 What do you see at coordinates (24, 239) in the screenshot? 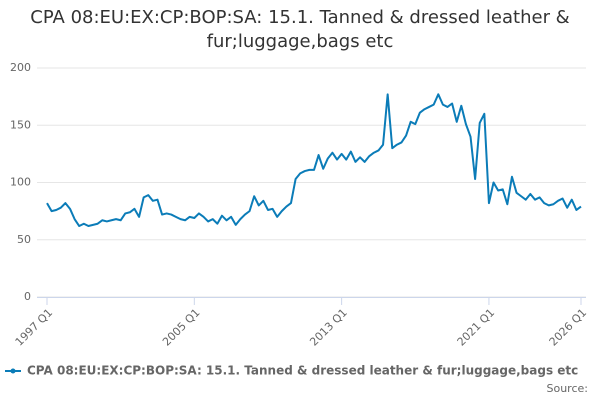
I see `y-tick-label: 50` at bounding box center [24, 239].